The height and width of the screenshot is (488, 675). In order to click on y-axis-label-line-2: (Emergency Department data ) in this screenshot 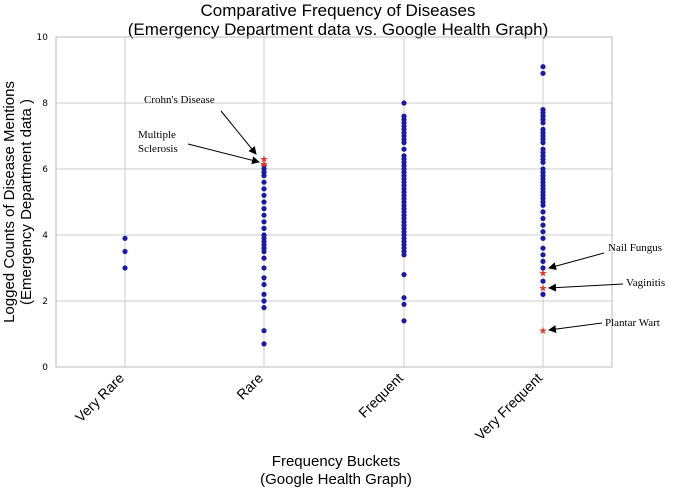, I will do `click(26, 202)`.